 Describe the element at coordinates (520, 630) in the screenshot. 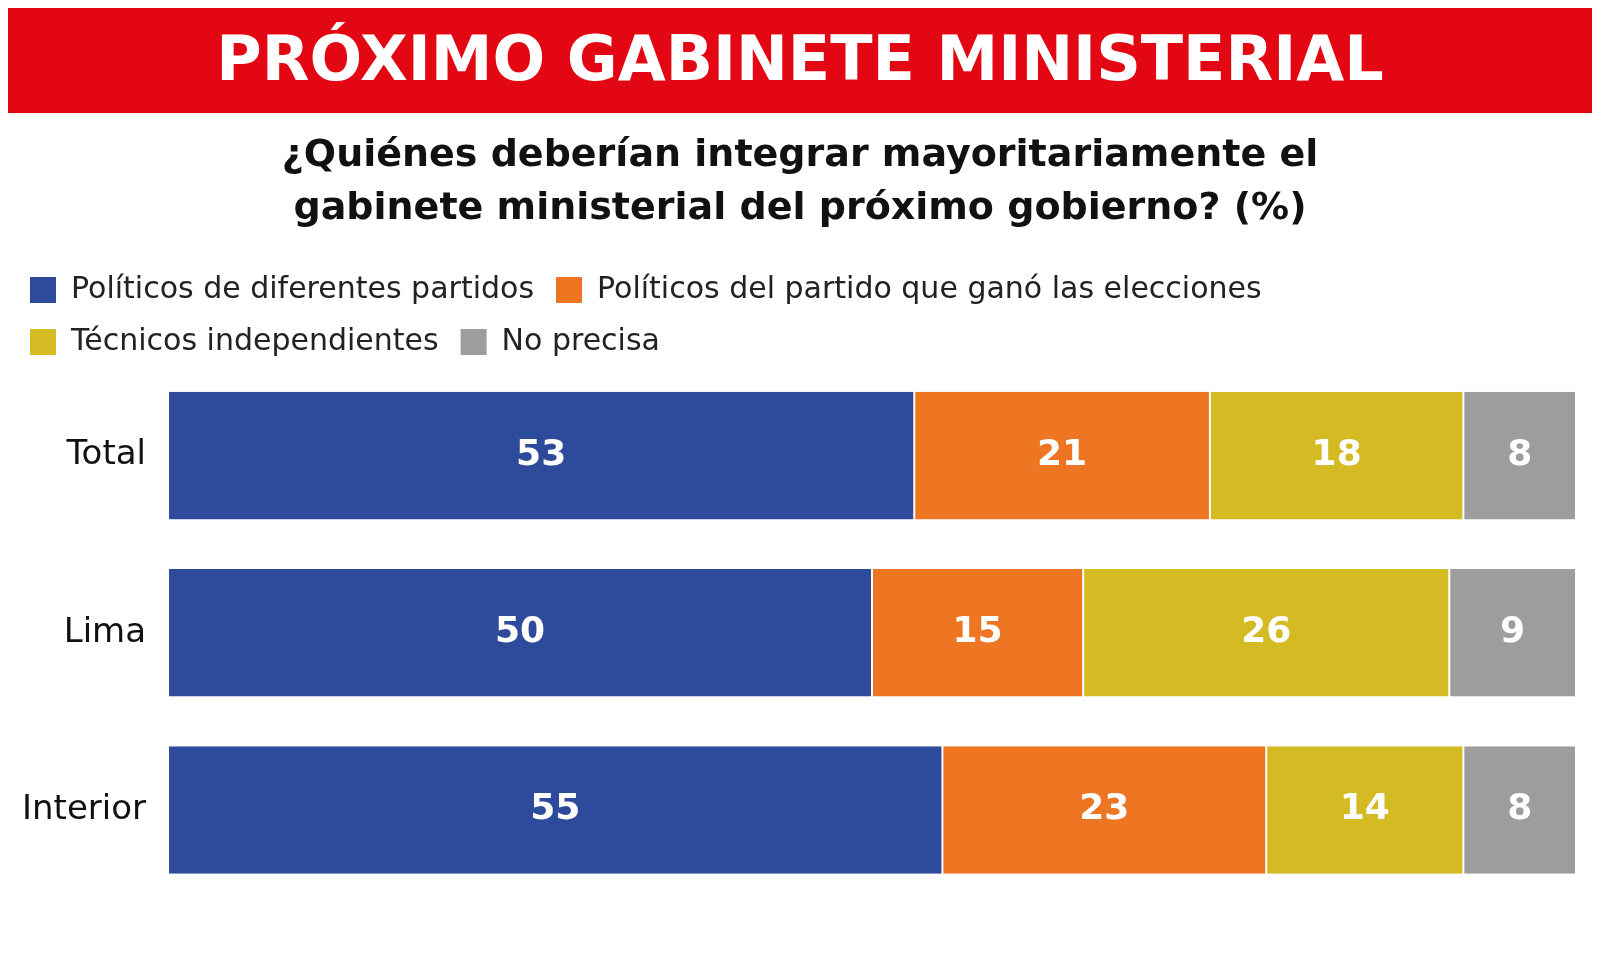

I see `data-label: 50` at that location.